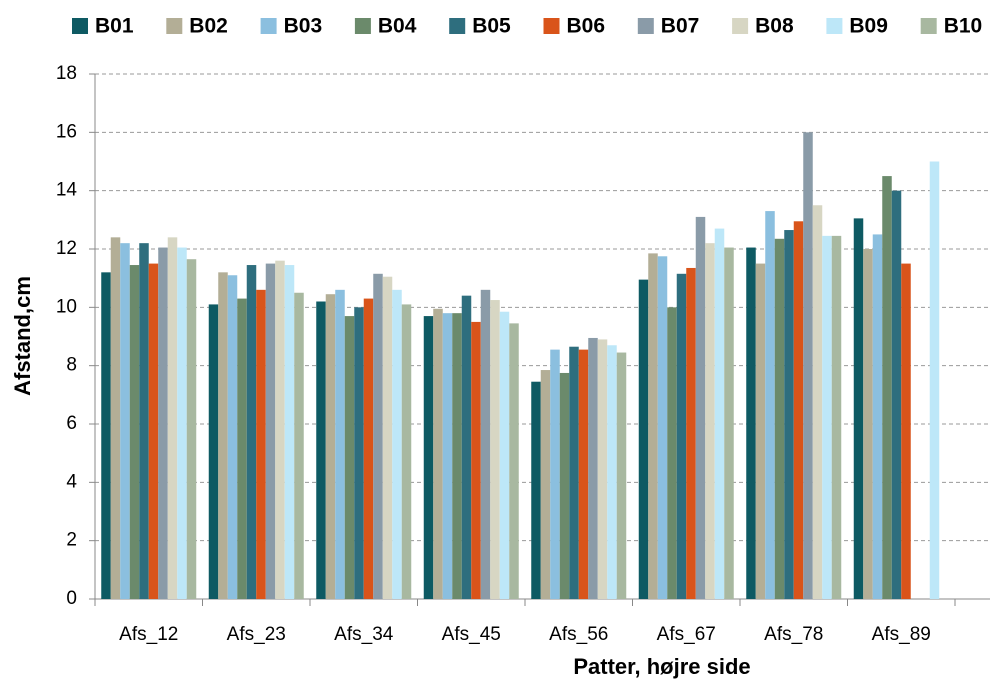 The height and width of the screenshot is (686, 996). What do you see at coordinates (67, 190) in the screenshot?
I see `y-tick-label: 14` at bounding box center [67, 190].